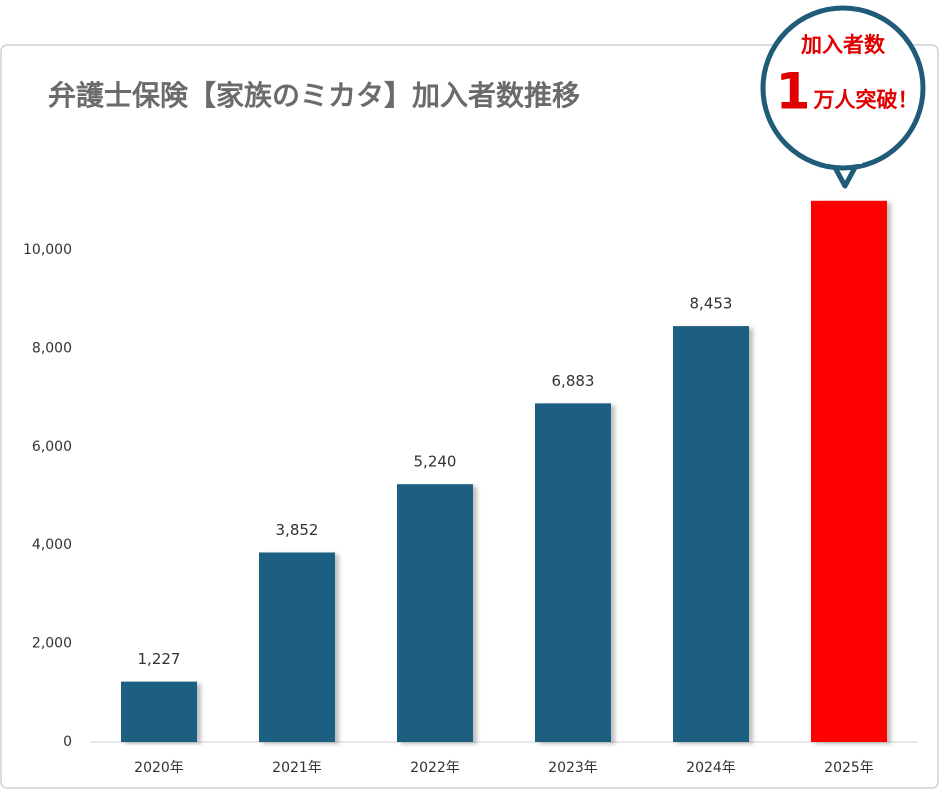 The height and width of the screenshot is (790, 940). What do you see at coordinates (711, 768) in the screenshot?
I see `x-tick-label: 2024年` at bounding box center [711, 768].